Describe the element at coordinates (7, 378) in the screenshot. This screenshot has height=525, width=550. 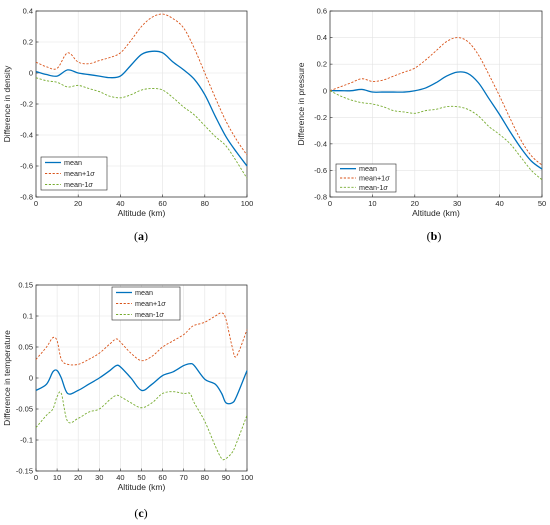
I see `y-axis-label: Difference in temperature` at that location.